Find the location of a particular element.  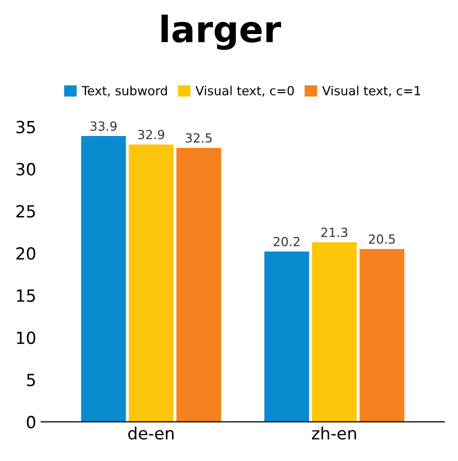

data-label: 20.5 is located at coordinates (381, 239).